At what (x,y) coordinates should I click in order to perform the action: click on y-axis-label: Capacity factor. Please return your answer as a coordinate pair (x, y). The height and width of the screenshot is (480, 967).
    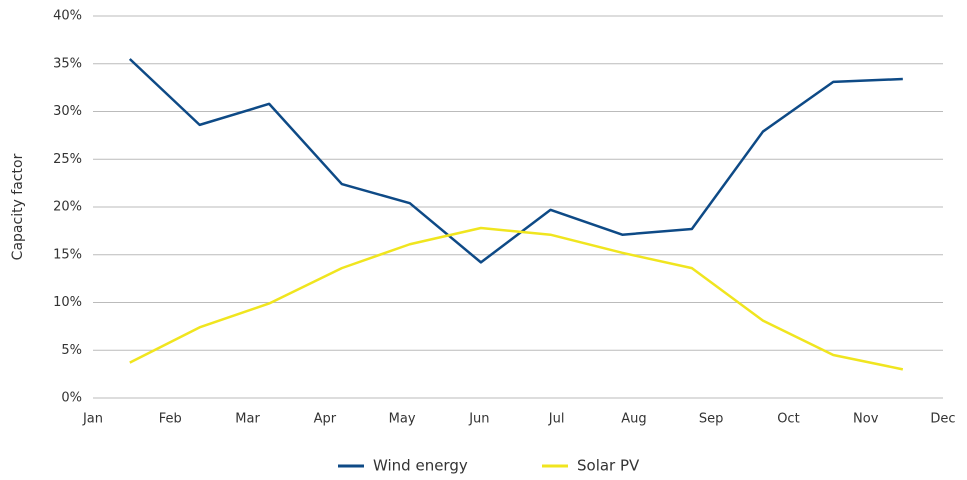
    Looking at the image, I should click on (18, 206).